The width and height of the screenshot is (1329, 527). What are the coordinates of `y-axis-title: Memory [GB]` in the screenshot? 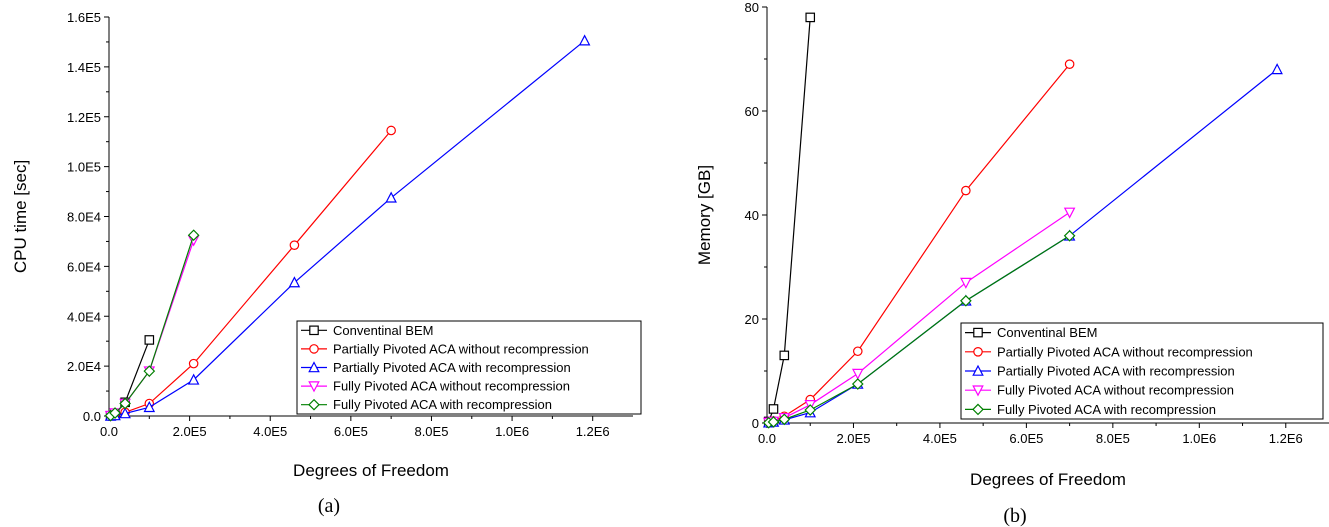 It's located at (704, 215).